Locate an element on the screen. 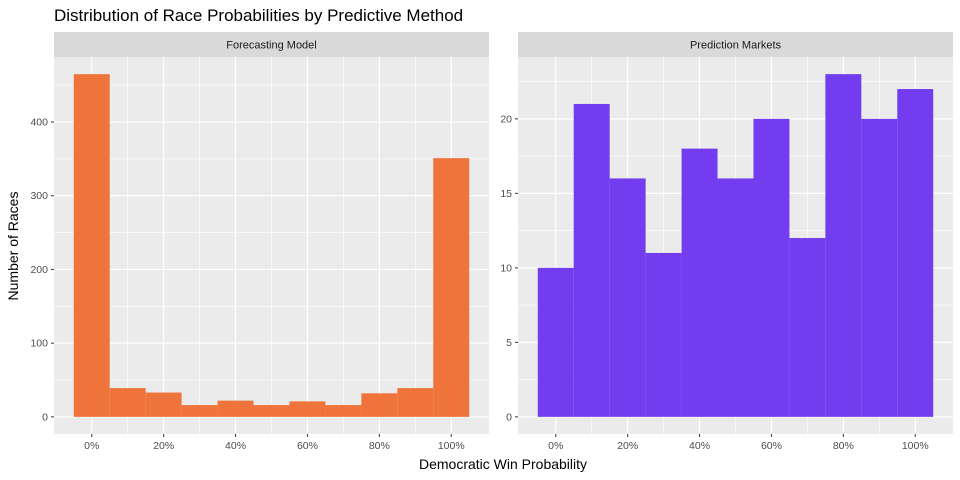 This screenshot has width=960, height=480. y-tick-label: 100 is located at coordinates (39, 344).